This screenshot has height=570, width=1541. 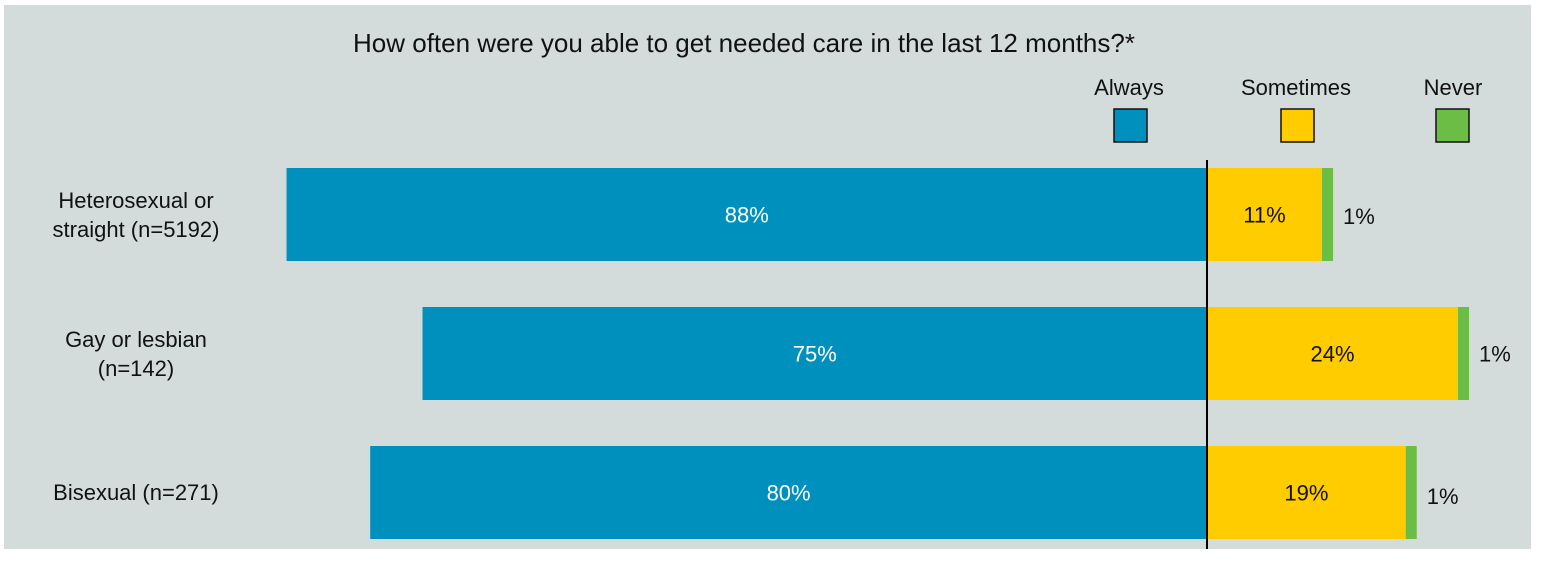 I want to click on legend-swatch-sometimes, so click(x=1297, y=125).